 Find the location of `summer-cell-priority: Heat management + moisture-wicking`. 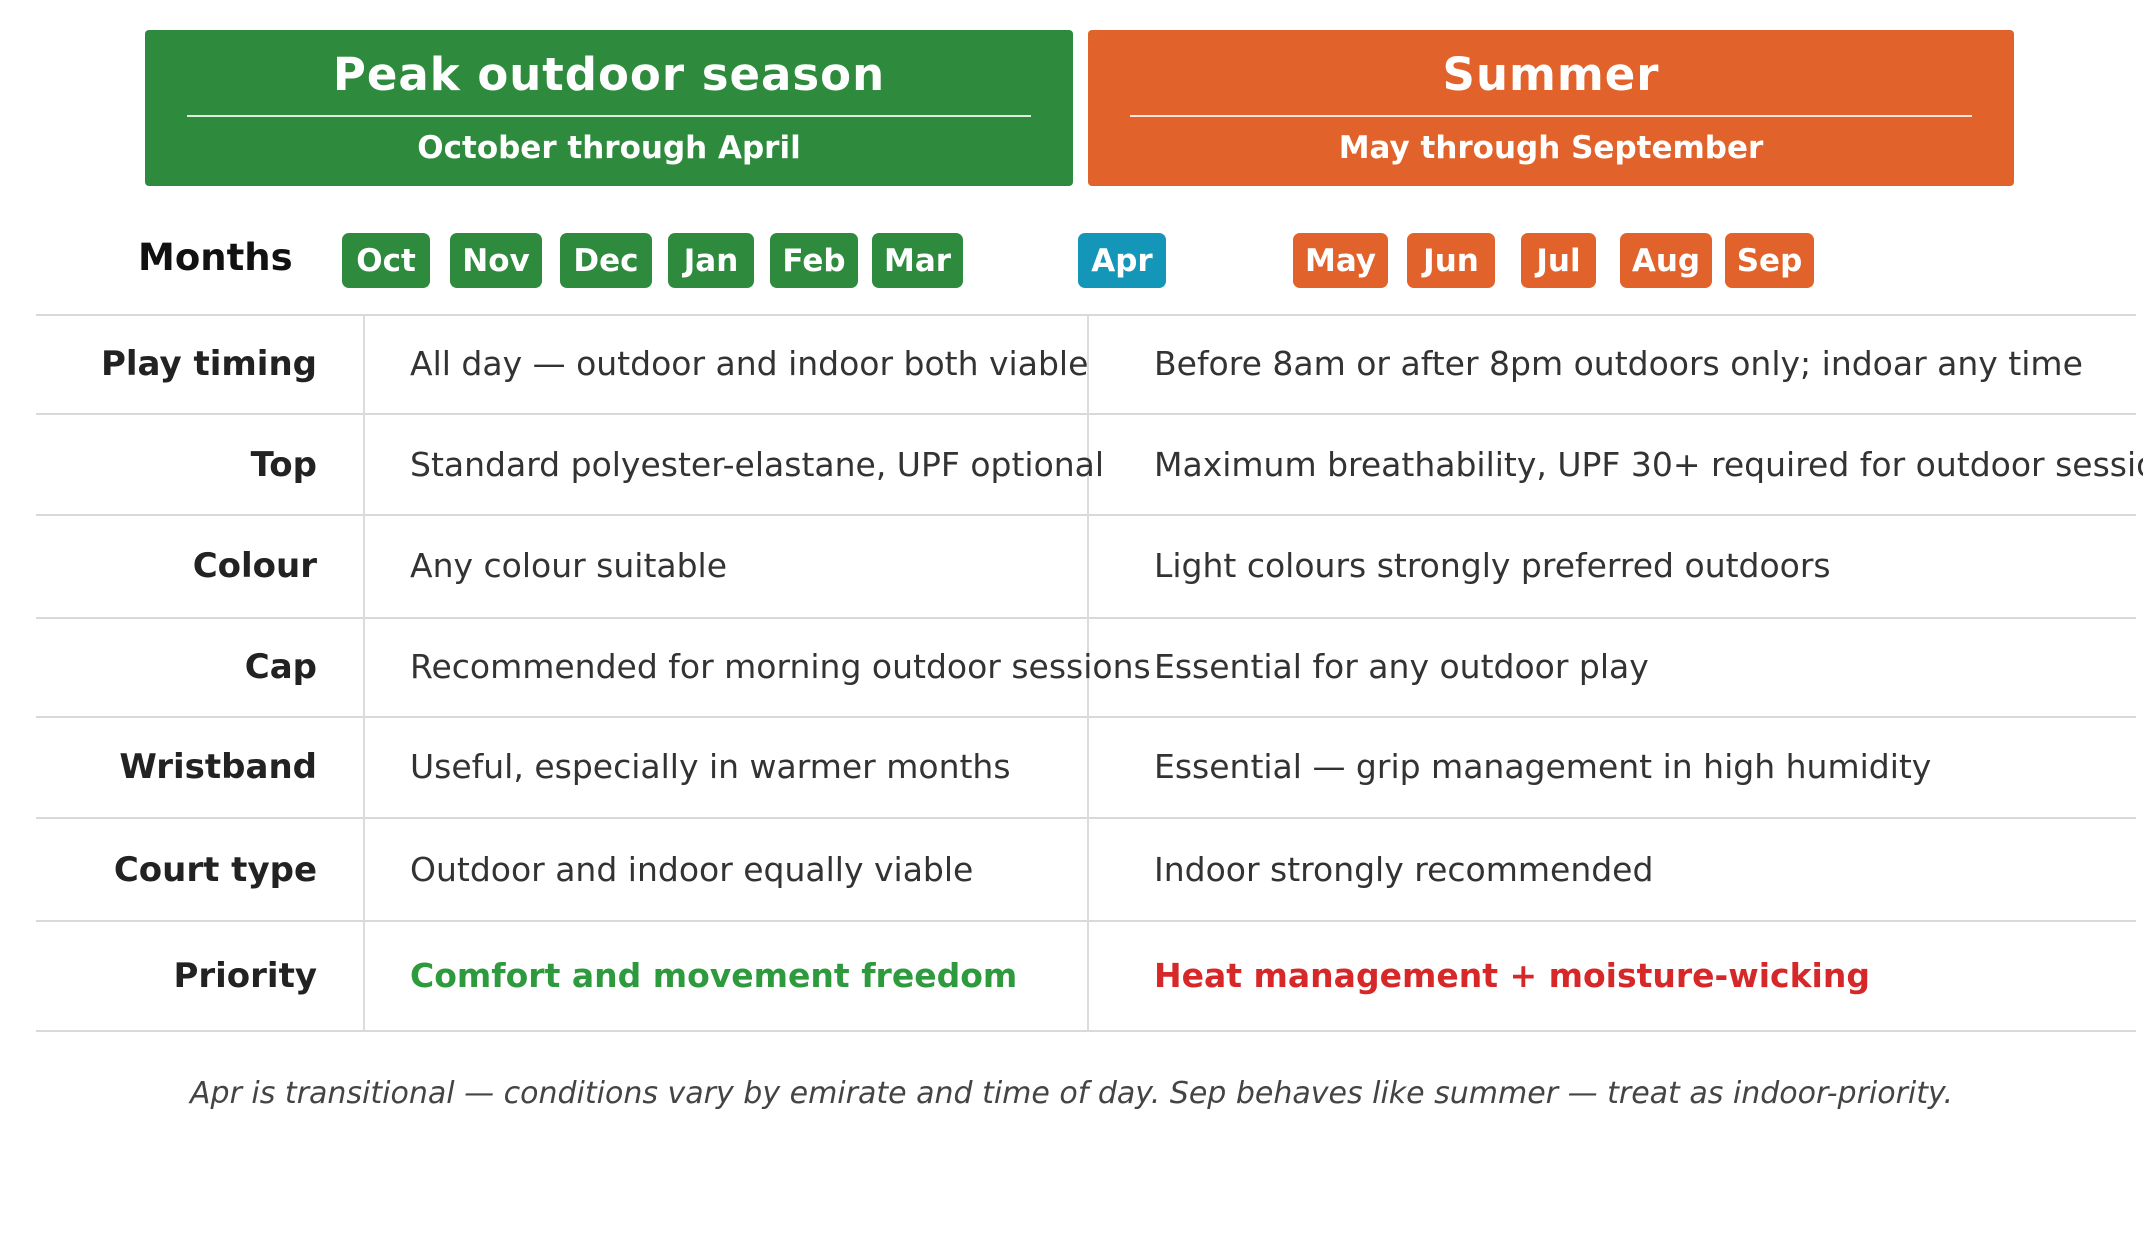

summer-cell-priority: Heat management + moisture-wicking is located at coordinates (1512, 975).